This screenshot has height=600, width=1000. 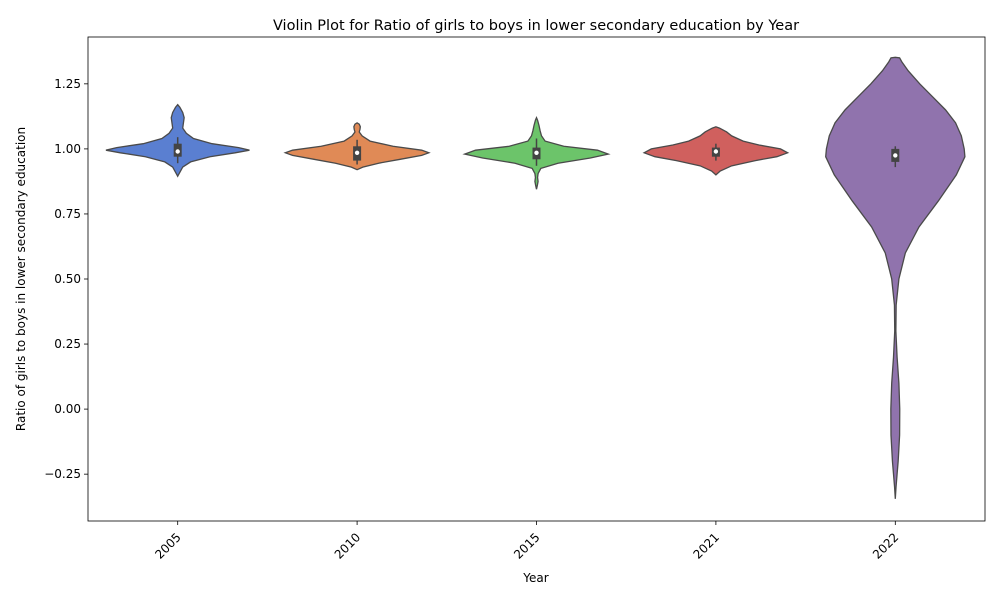 What do you see at coordinates (895, 277) in the screenshot?
I see `violin-2022` at bounding box center [895, 277].